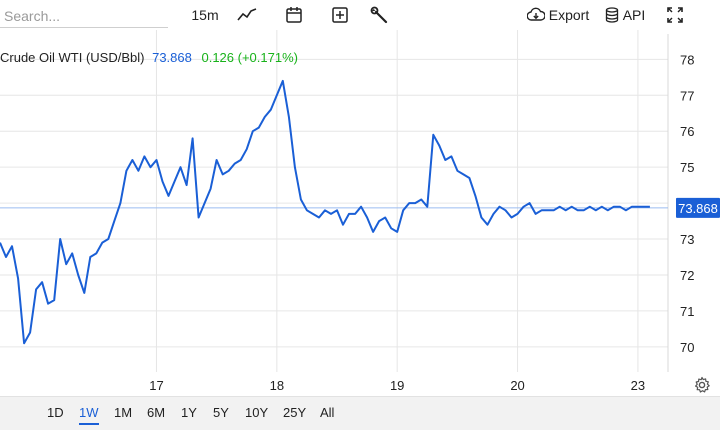 The image size is (720, 430). Describe the element at coordinates (360, 413) in the screenshot. I see `range-selector: 1D 1W 1M 6M 1Y 5Y 10Y 25Y All` at that location.